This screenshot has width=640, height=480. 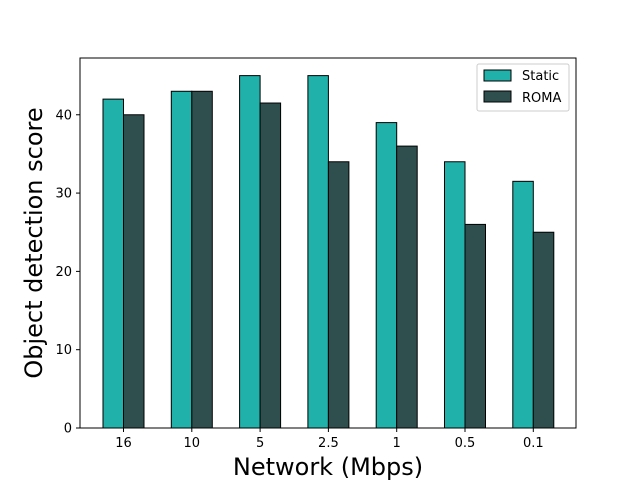 I want to click on bar-static-2.5, so click(x=318, y=252).